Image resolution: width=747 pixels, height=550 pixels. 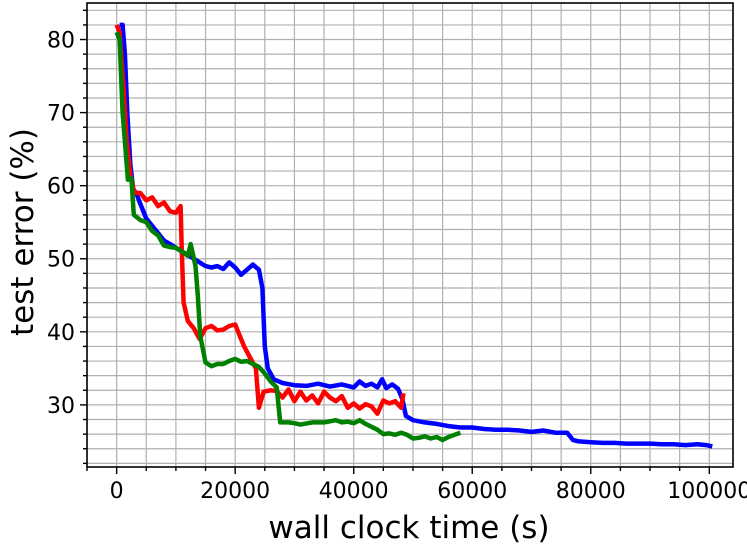 I want to click on x-tick-label: 20000, so click(x=235, y=491).